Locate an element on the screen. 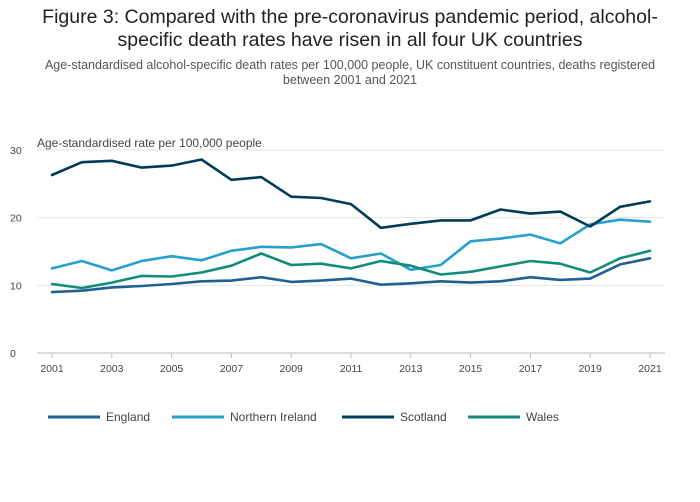 The image size is (700, 502). series-line-england is located at coordinates (351, 275).